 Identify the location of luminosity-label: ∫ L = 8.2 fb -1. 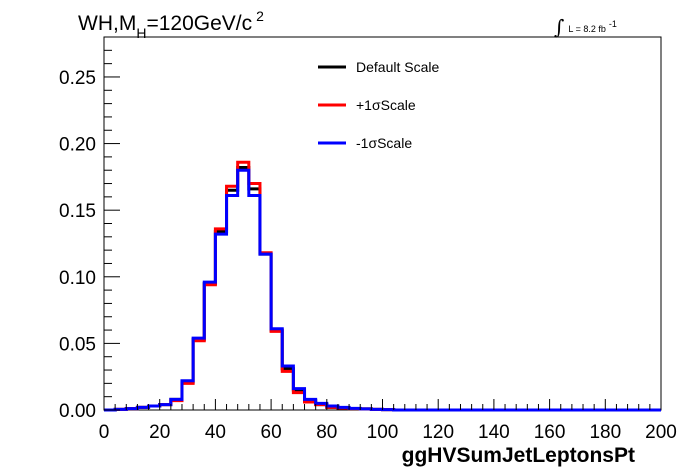
(585, 27).